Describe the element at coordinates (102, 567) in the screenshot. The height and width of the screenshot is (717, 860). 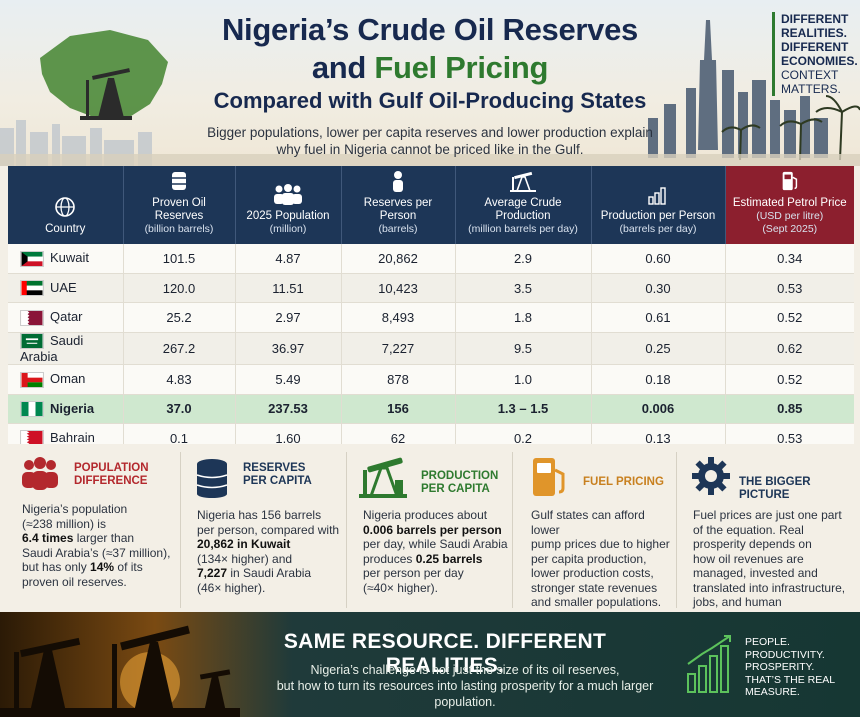
I see `panel-text-line: but has only 14% of its` at that location.